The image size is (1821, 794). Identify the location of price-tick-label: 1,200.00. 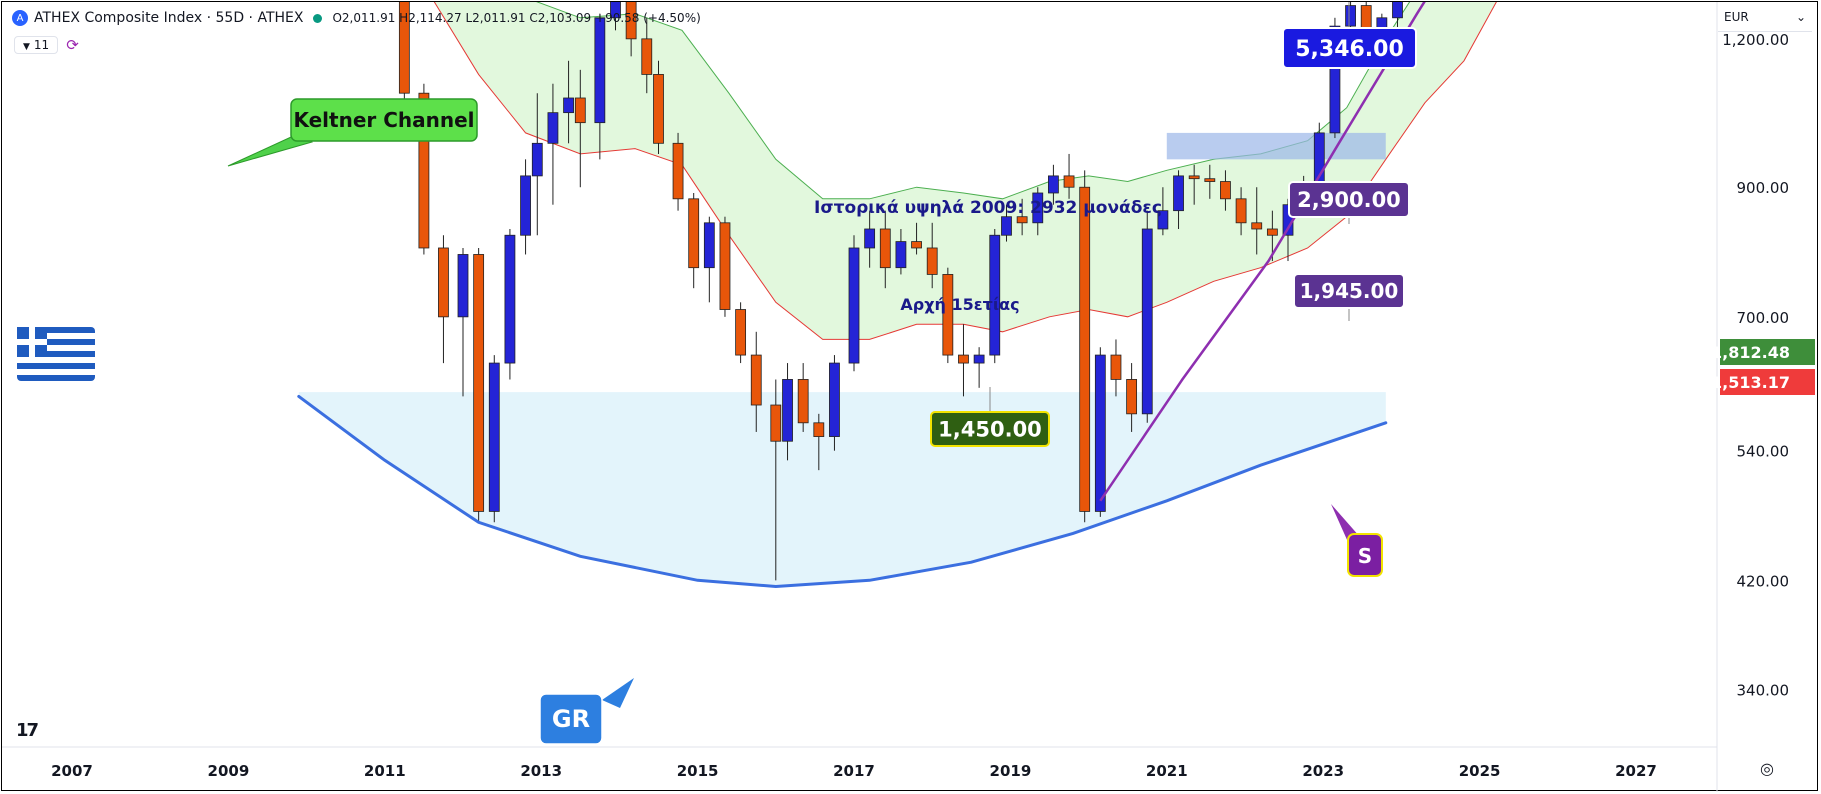
(1755, 40).